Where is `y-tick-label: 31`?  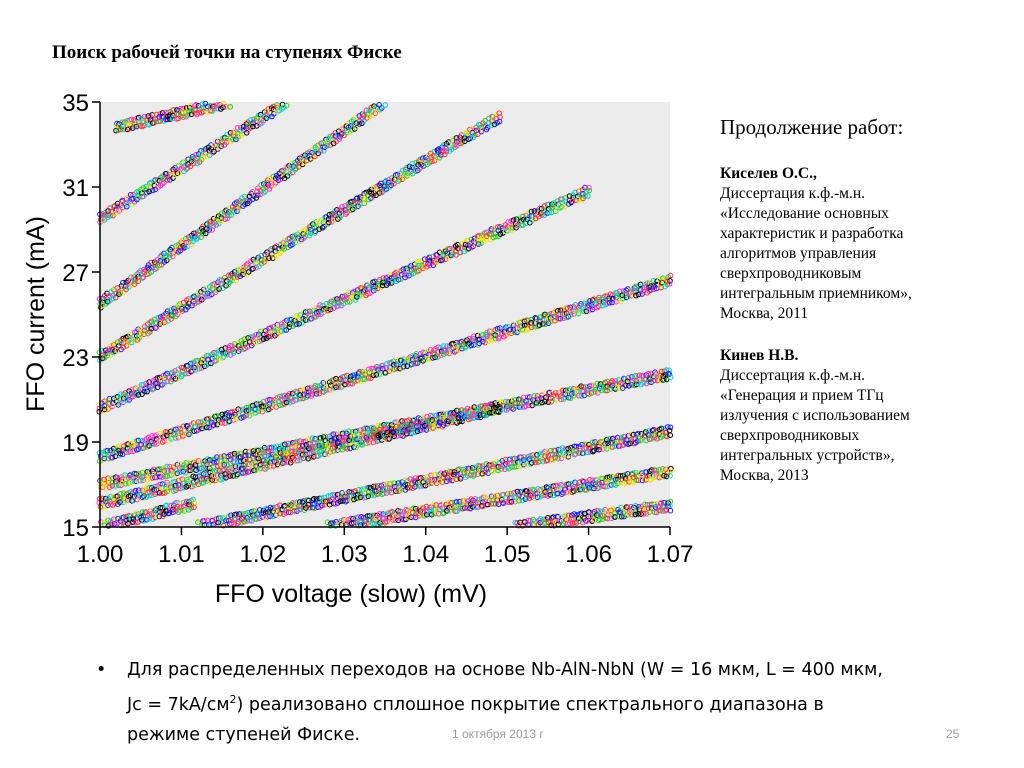 y-tick-label: 31 is located at coordinates (75, 188).